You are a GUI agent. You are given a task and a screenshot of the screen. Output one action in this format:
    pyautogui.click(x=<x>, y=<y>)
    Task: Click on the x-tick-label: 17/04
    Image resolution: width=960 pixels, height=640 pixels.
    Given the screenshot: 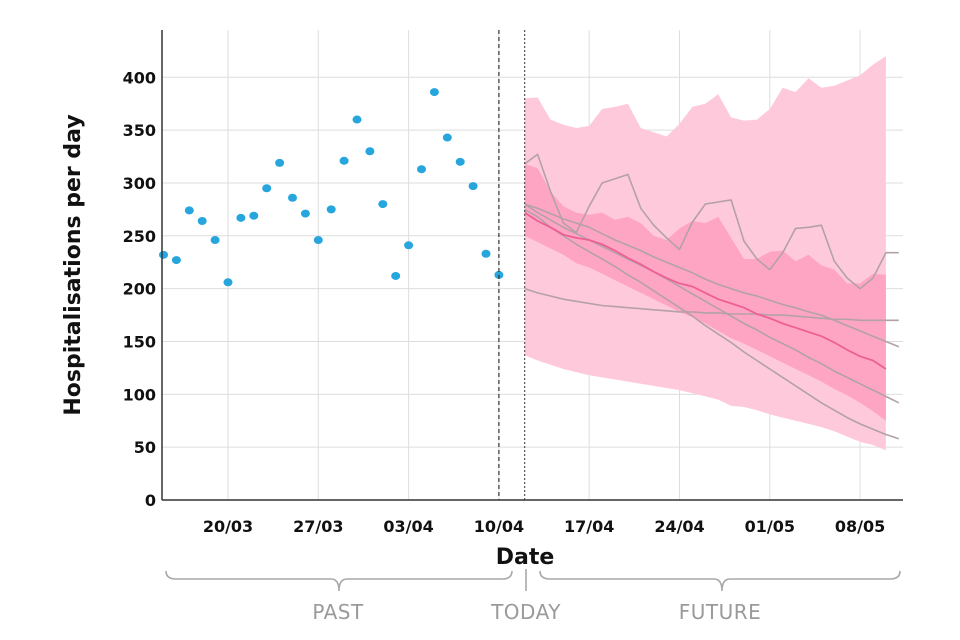 What is the action you would take?
    pyautogui.click(x=589, y=526)
    